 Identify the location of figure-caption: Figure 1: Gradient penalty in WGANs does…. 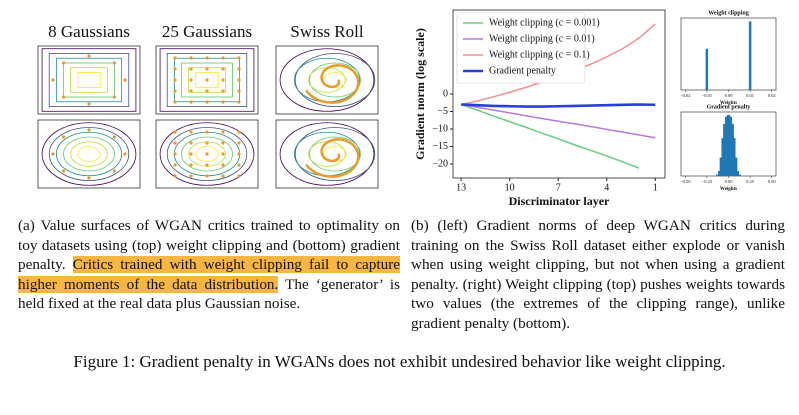
(399, 362).